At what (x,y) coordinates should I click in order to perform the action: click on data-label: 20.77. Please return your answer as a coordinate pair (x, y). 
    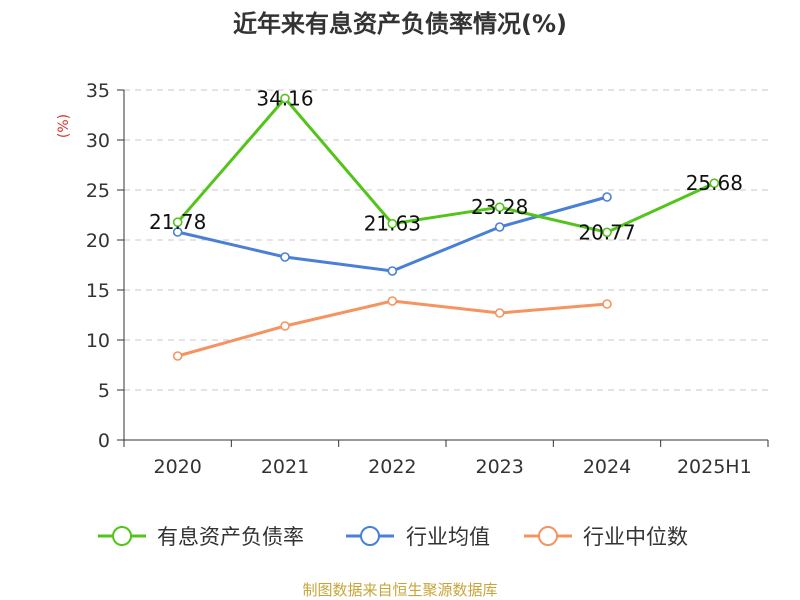
    Looking at the image, I should click on (606, 232).